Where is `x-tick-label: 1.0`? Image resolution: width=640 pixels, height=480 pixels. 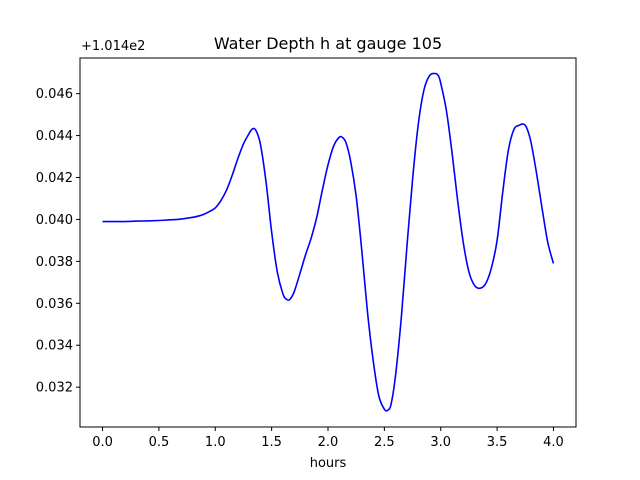
x-tick-label: 1.0 is located at coordinates (215, 442).